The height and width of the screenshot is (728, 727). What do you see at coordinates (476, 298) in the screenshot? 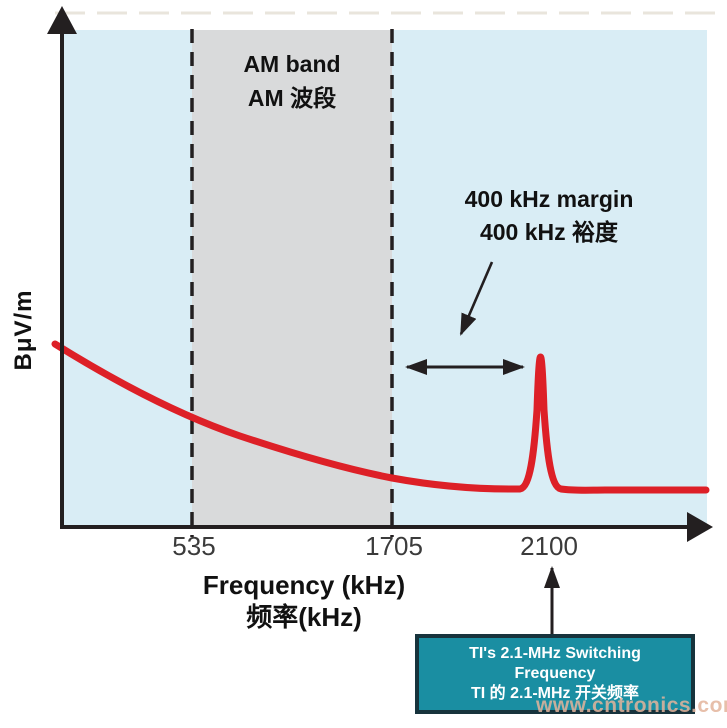
I see `margin-pointer-arrow` at bounding box center [476, 298].